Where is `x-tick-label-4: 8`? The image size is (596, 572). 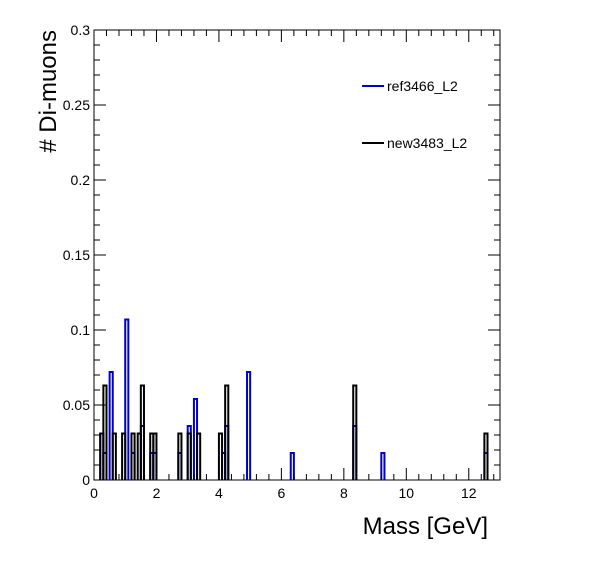 x-tick-label-4: 8 is located at coordinates (344, 493).